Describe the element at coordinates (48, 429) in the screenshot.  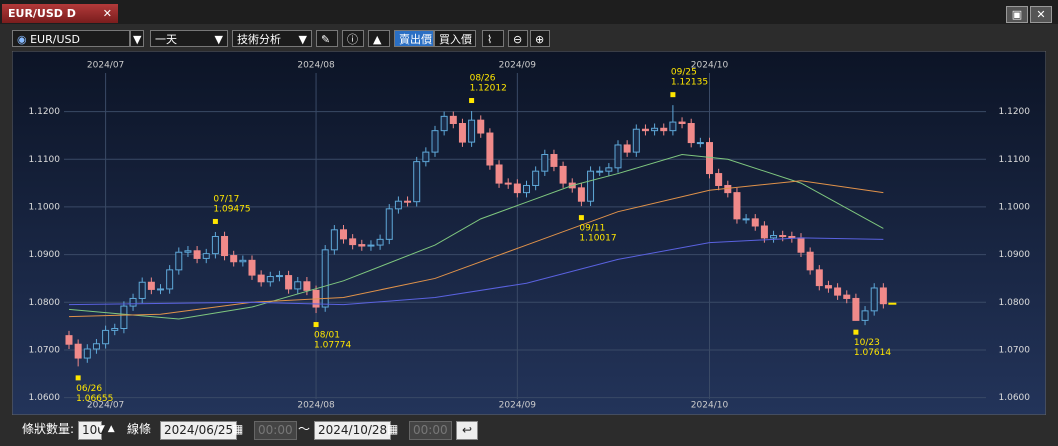
I see `bars-label: 條狀數量:` at that location.